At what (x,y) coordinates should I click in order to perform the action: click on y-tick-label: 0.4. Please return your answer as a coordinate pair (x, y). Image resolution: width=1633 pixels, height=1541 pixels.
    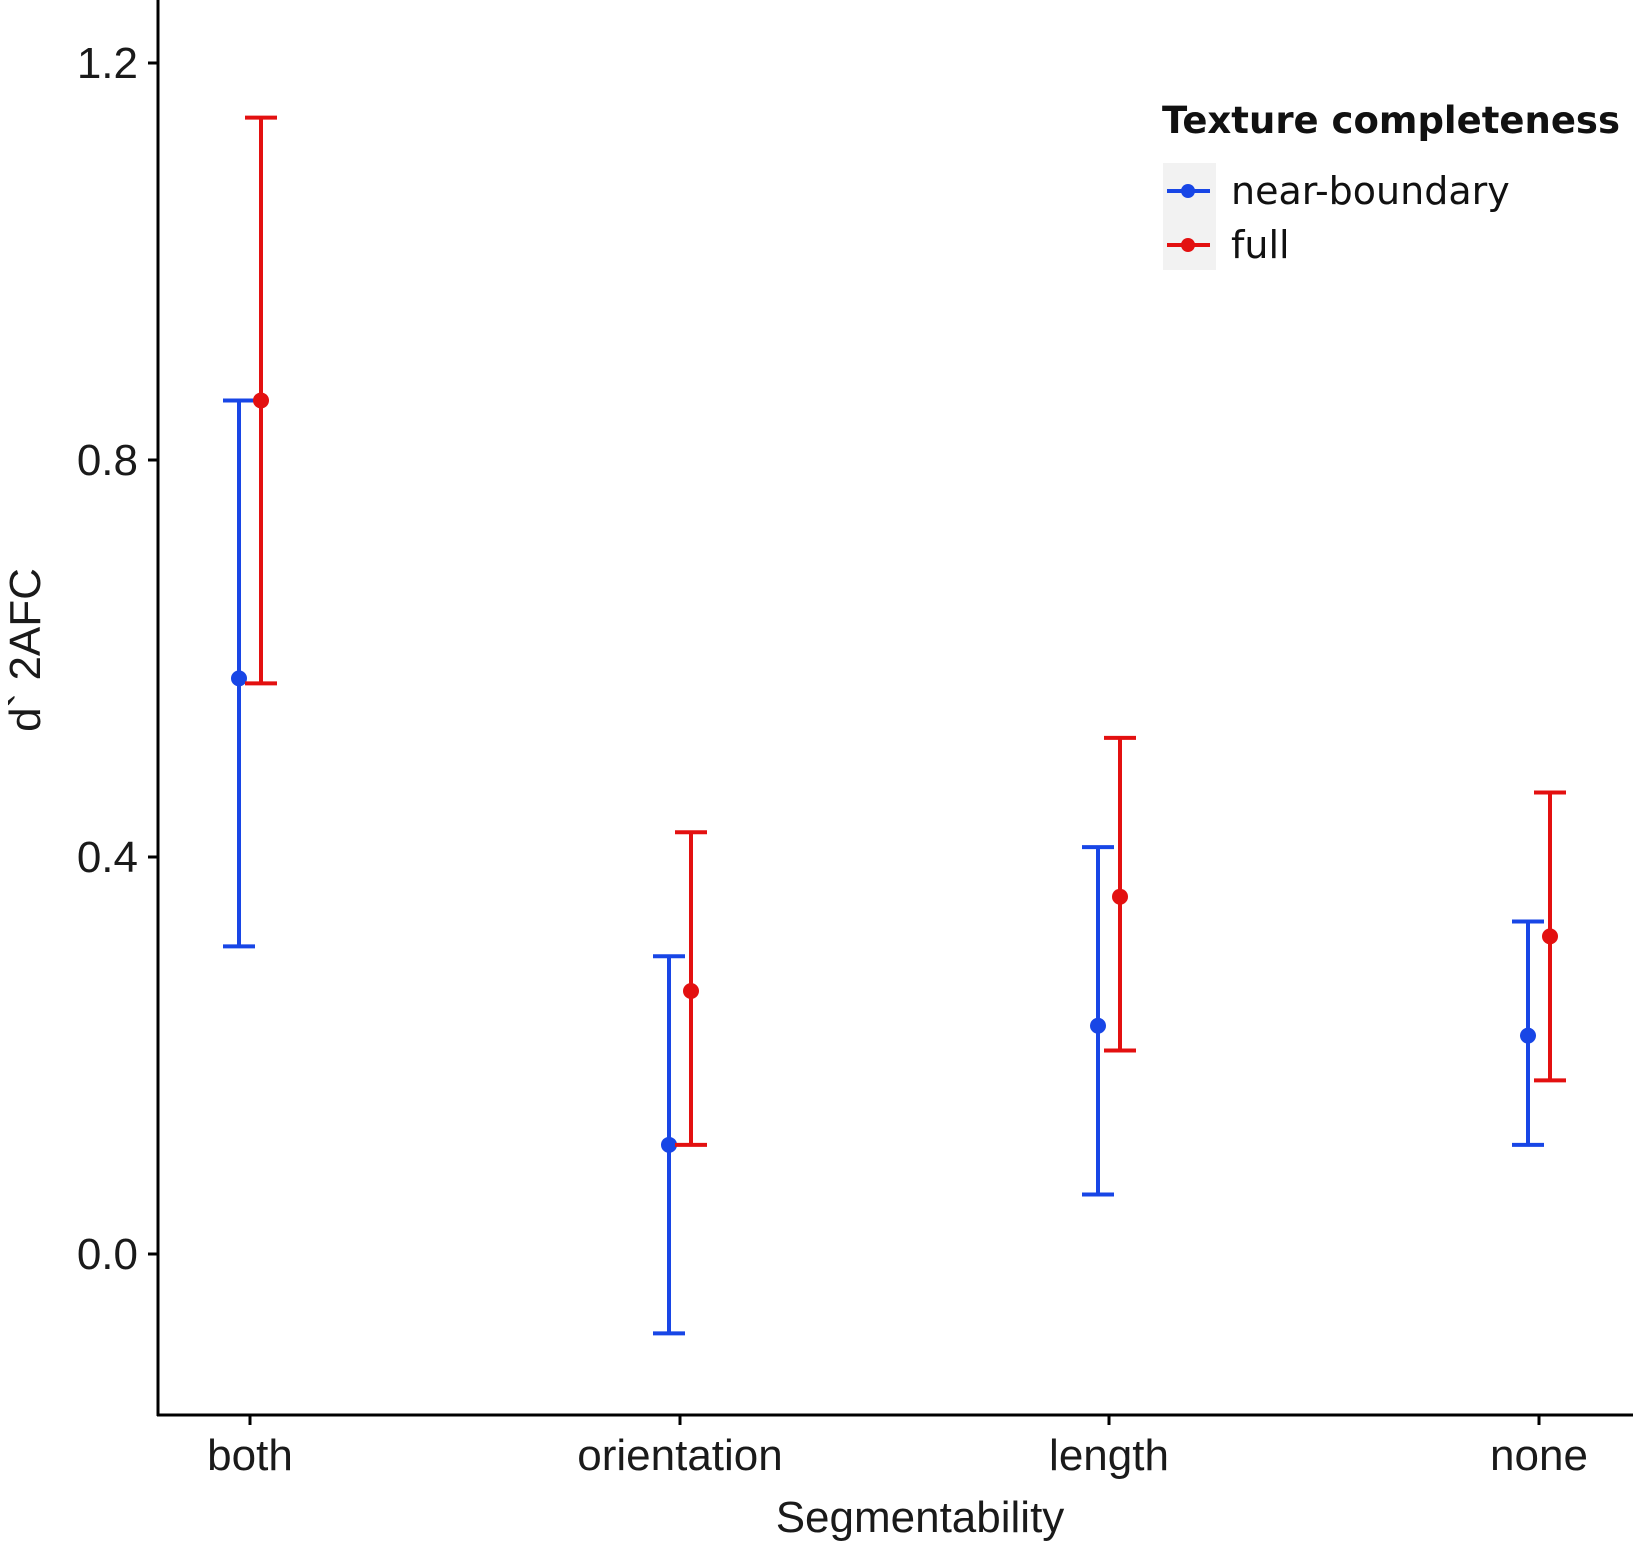
    Looking at the image, I should click on (107, 857).